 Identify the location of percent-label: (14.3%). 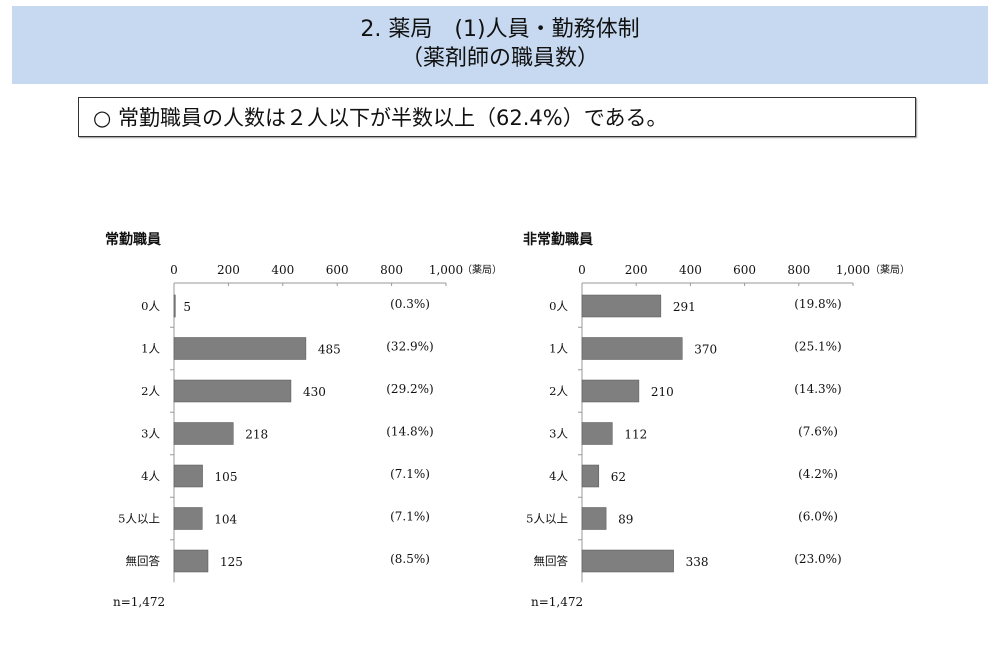
(817, 389).